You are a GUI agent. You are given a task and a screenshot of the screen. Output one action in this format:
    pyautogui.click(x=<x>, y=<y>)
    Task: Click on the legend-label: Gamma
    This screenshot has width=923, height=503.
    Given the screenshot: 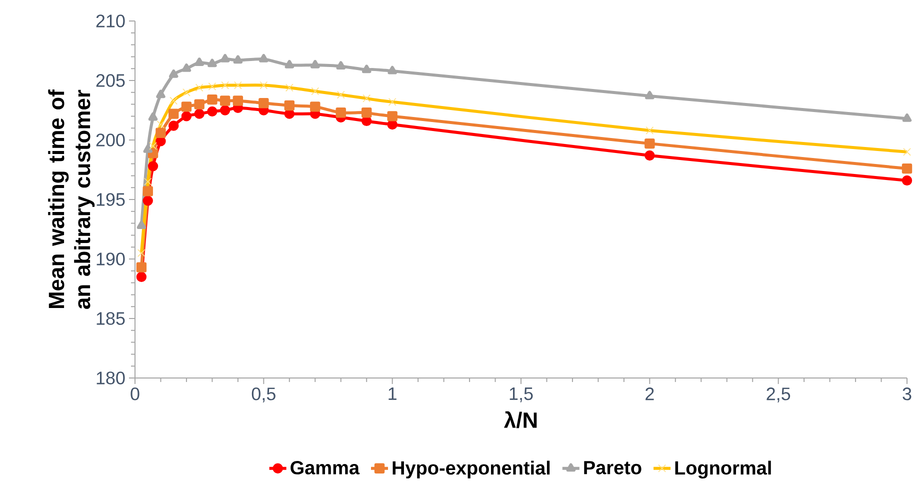 What is the action you would take?
    pyautogui.click(x=325, y=467)
    